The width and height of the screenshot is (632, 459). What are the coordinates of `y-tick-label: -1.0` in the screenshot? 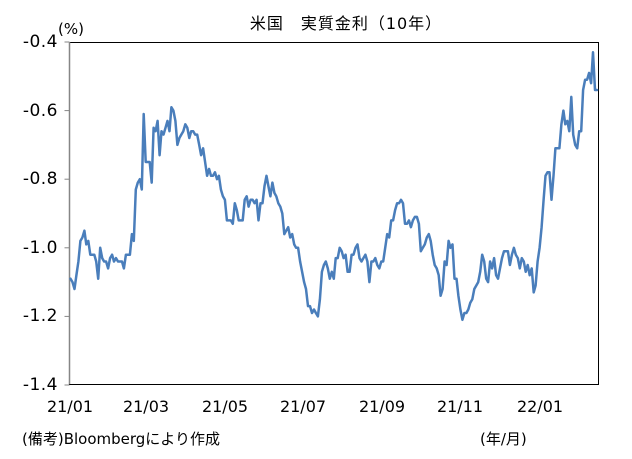 It's located at (40, 247).